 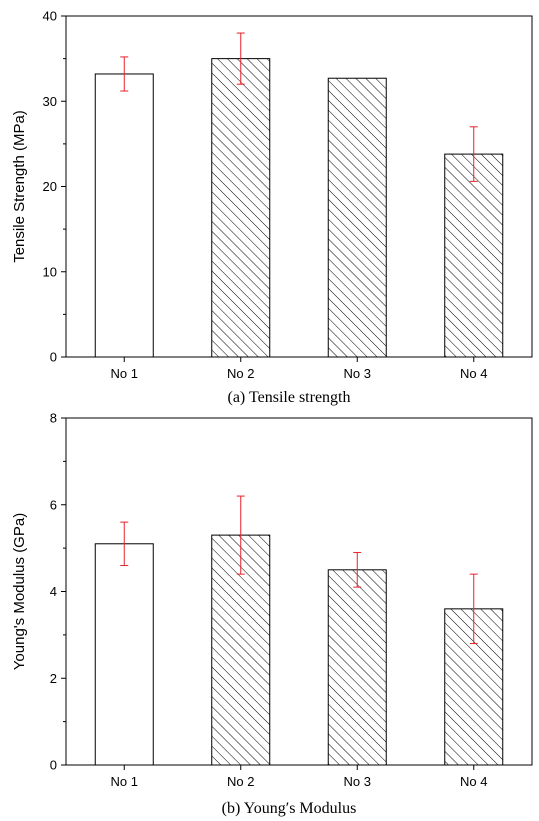 What do you see at coordinates (19, 186) in the screenshot?
I see `y-axis-label: Tensile Strength (MPa)` at bounding box center [19, 186].